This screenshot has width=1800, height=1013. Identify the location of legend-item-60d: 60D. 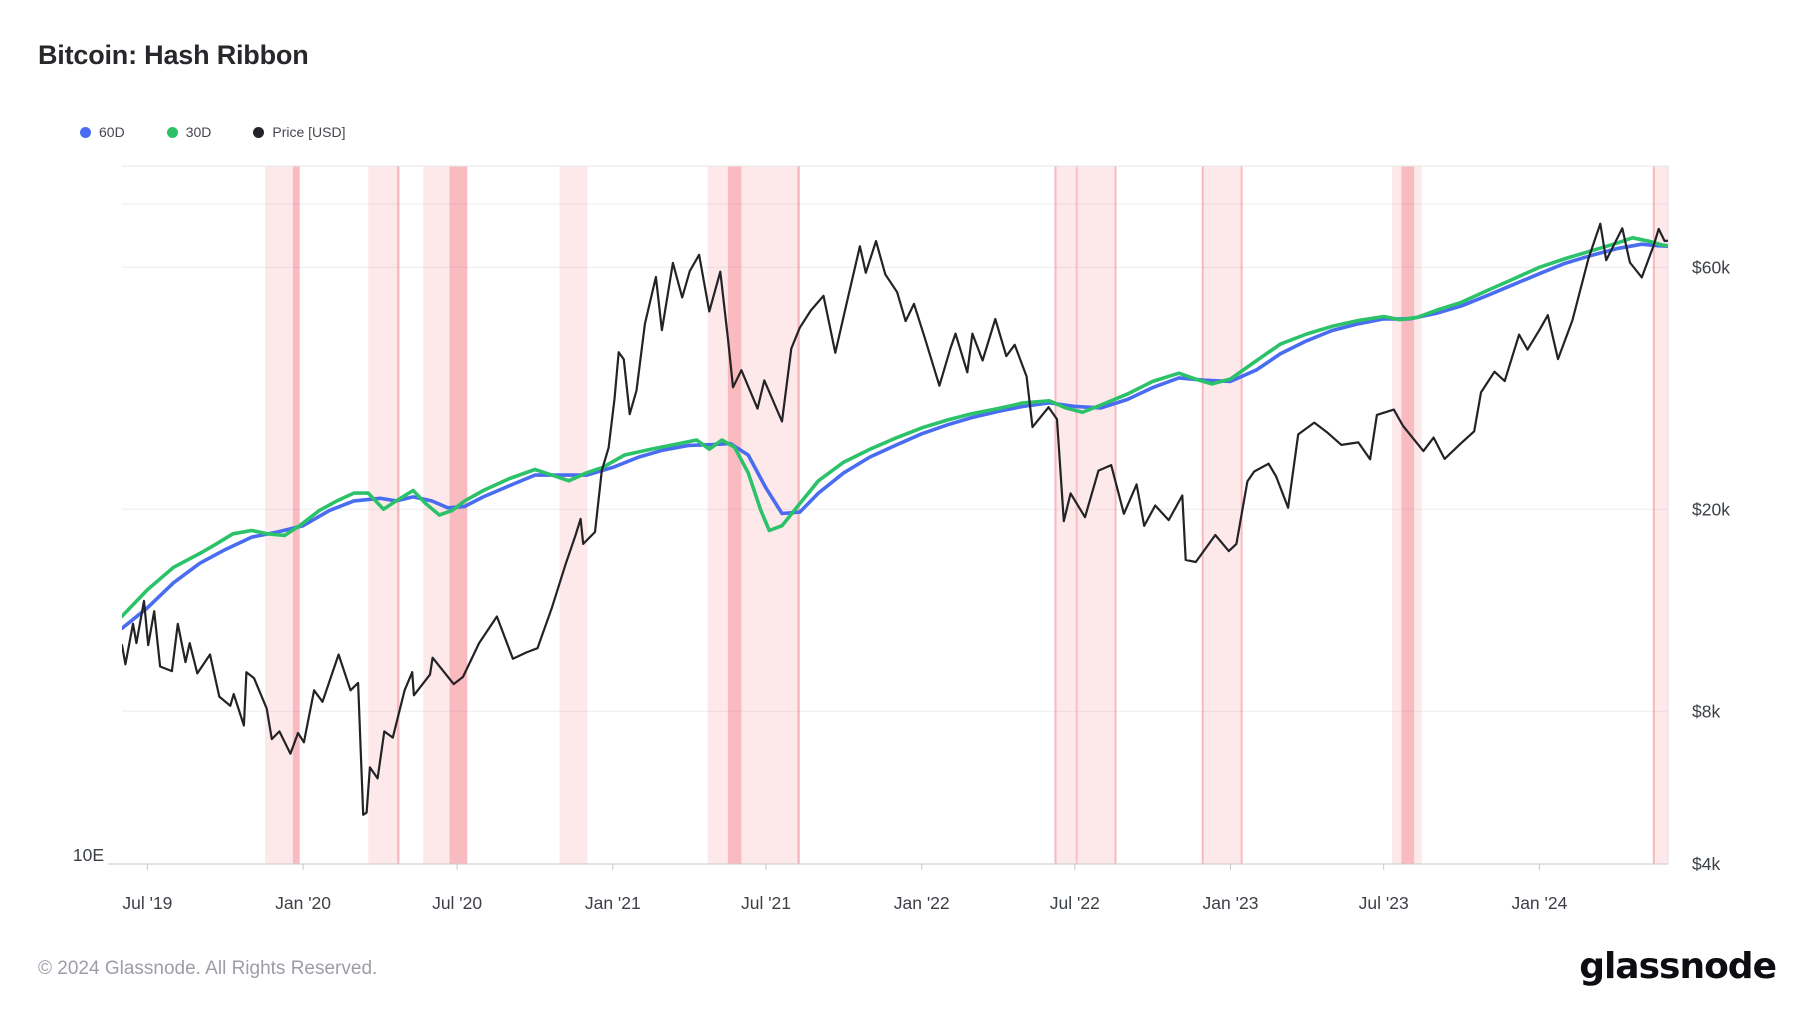
(102, 132).